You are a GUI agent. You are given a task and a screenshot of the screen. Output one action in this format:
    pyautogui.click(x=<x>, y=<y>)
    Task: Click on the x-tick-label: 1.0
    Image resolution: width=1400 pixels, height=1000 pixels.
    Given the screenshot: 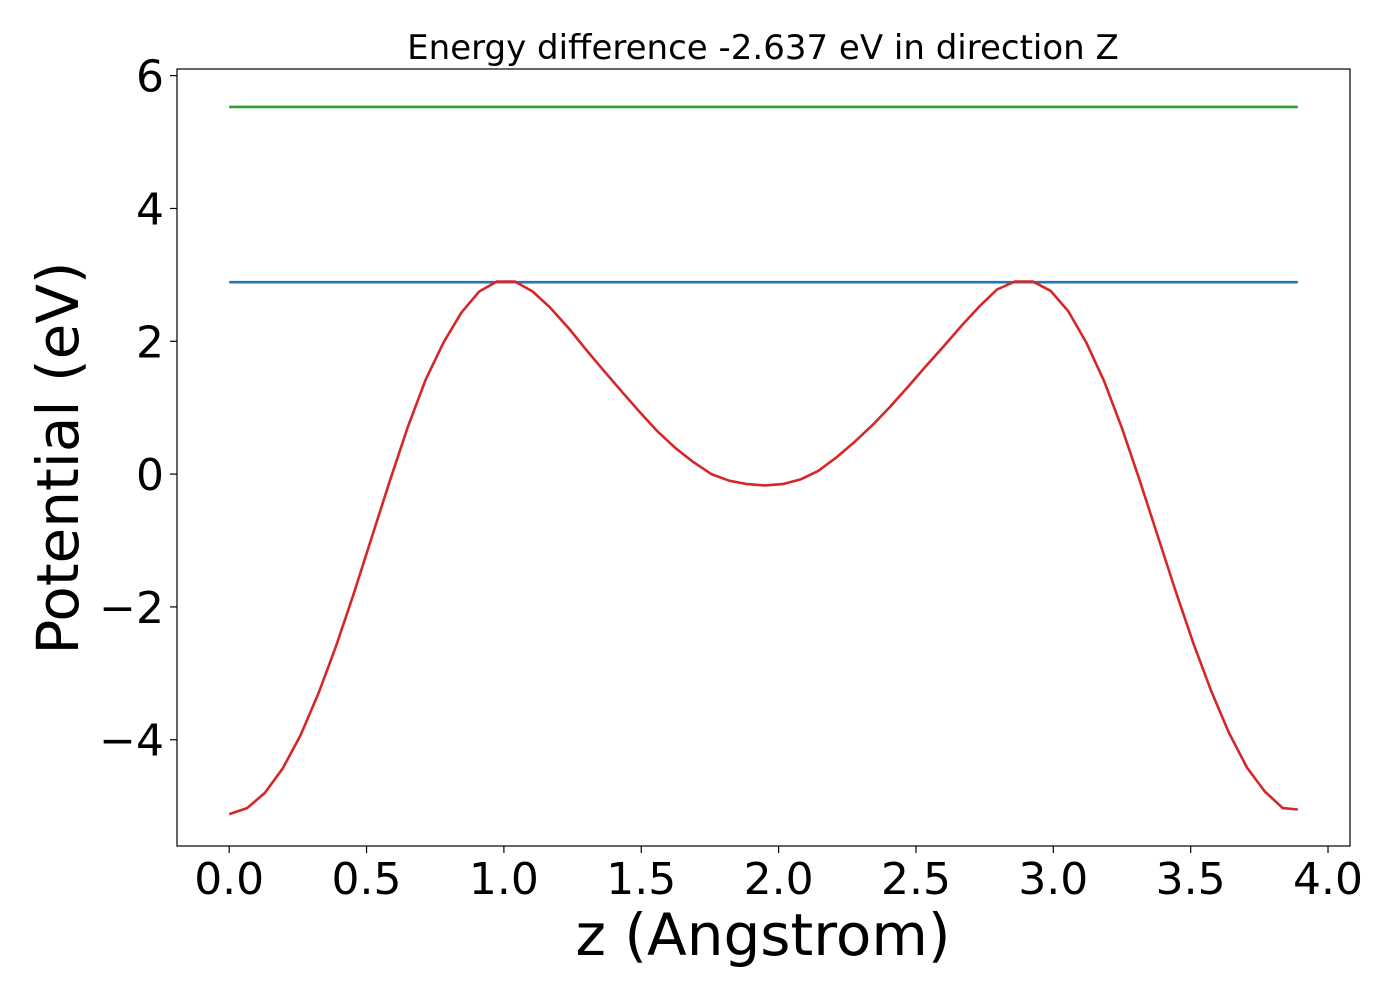 What is the action you would take?
    pyautogui.click(x=504, y=879)
    